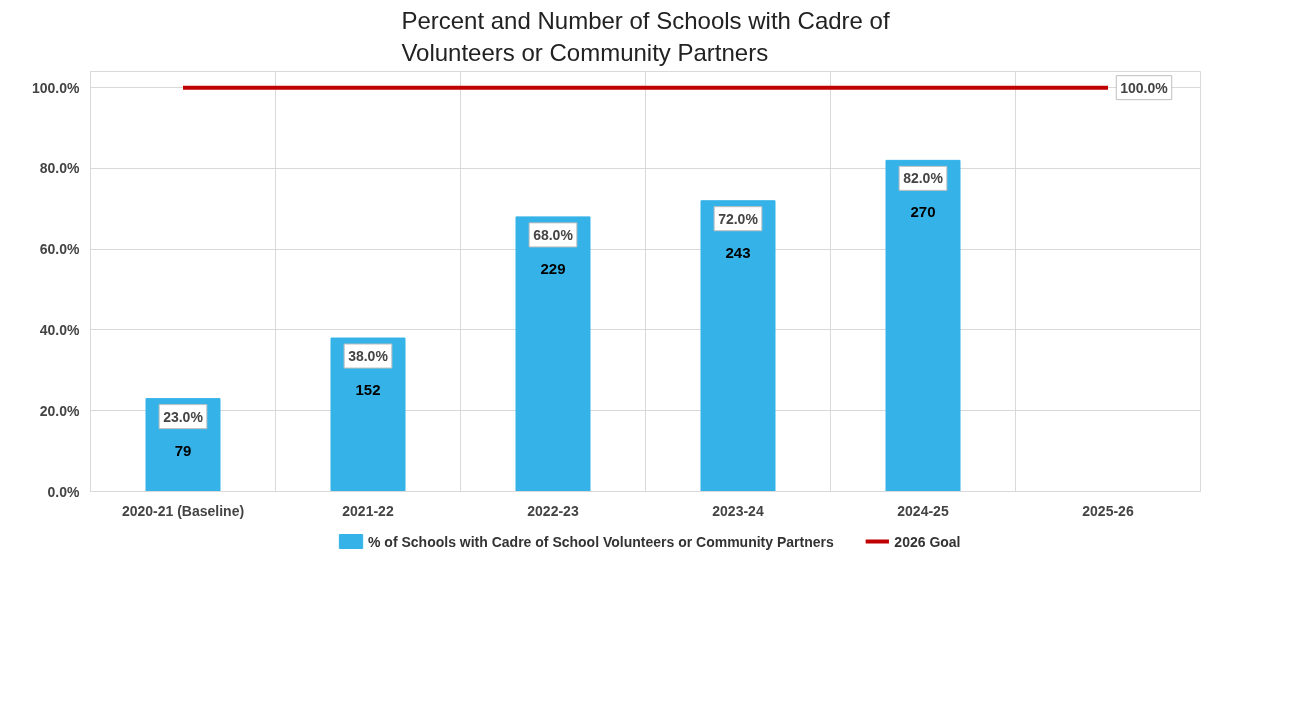  Describe the element at coordinates (553, 510) in the screenshot. I see `x-tick-label: 2022-23` at that location.